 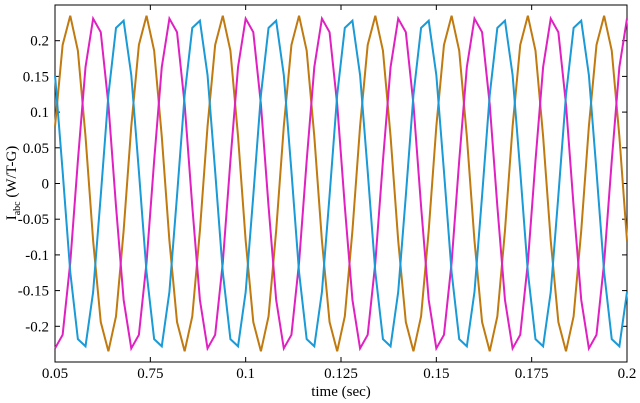 What do you see at coordinates (36, 149) in the screenshot?
I see `y-tick-label: 0.05` at bounding box center [36, 149].